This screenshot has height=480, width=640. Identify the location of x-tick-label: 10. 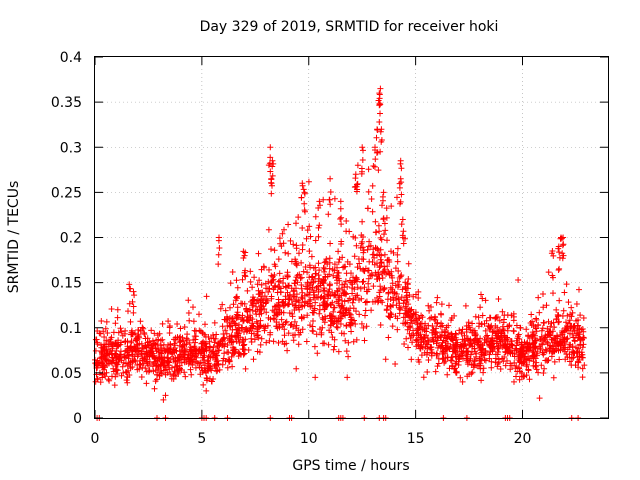
(309, 439).